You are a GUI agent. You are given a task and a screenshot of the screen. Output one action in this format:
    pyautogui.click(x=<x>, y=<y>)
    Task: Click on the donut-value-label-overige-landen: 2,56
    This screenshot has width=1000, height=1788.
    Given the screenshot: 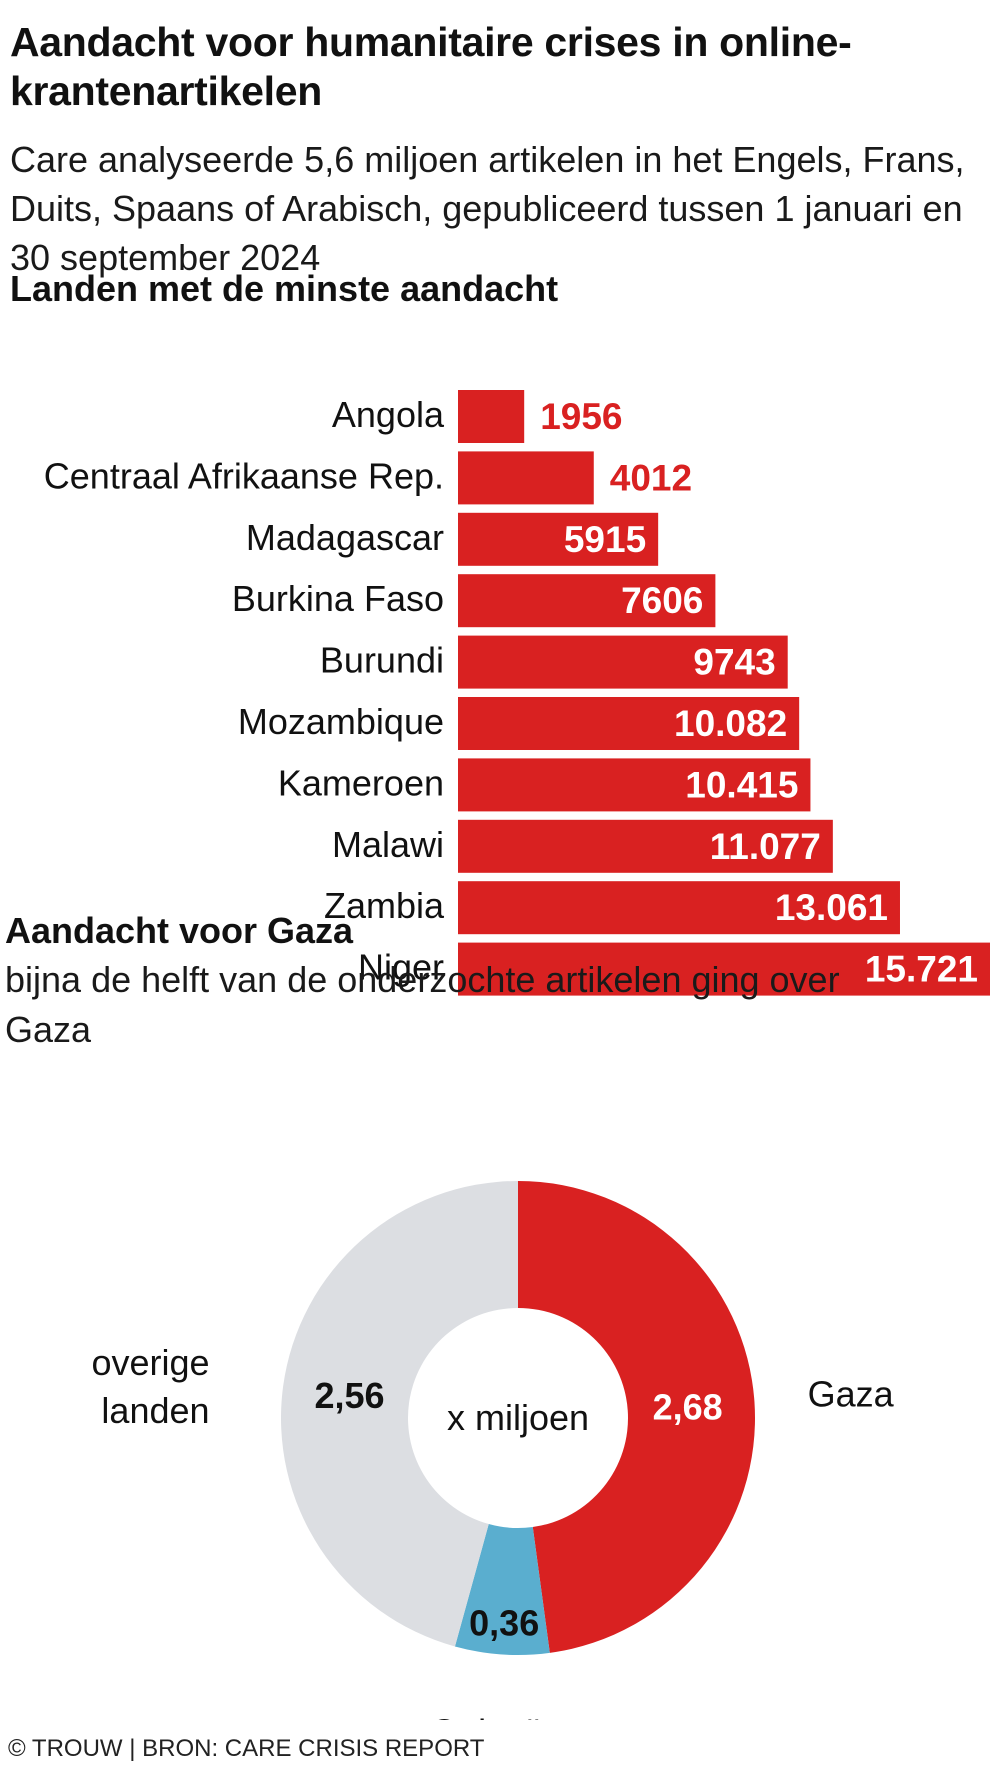 What is the action you would take?
    pyautogui.click(x=349, y=1395)
    